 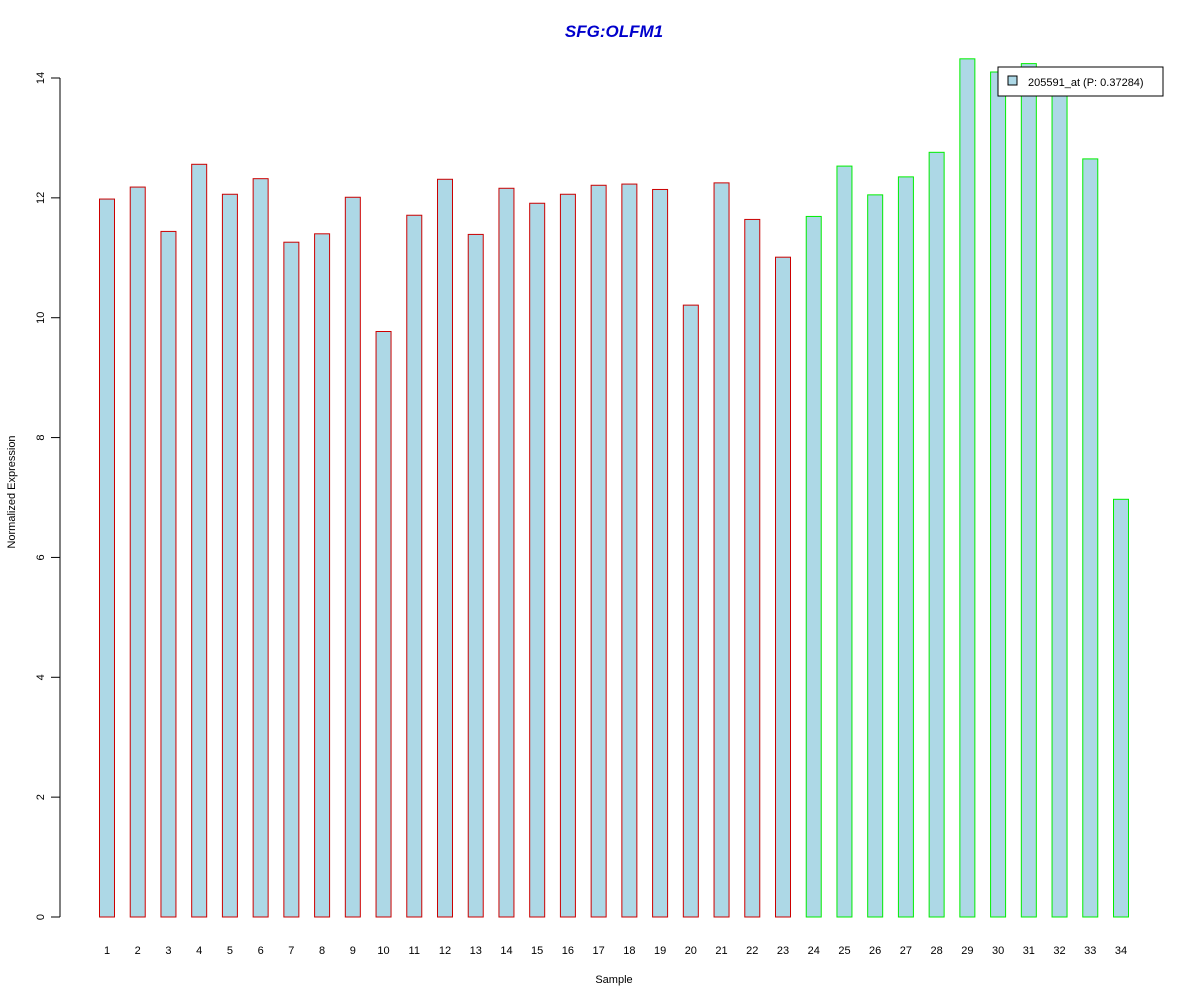 I want to click on x-tick-label: 6, so click(x=261, y=951).